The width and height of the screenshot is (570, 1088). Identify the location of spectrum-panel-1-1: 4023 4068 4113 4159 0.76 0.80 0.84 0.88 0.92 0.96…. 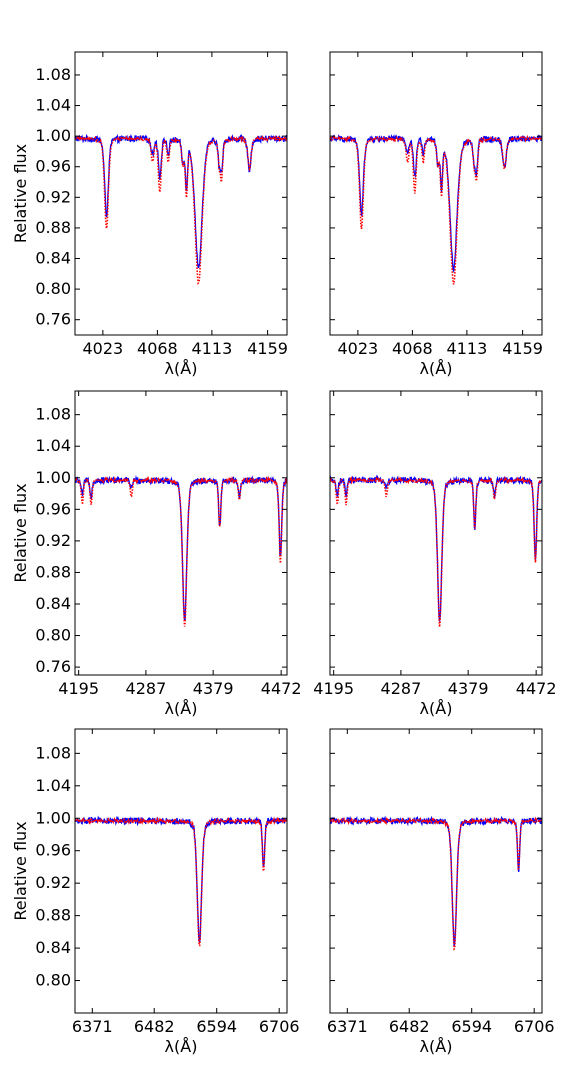
(149, 214).